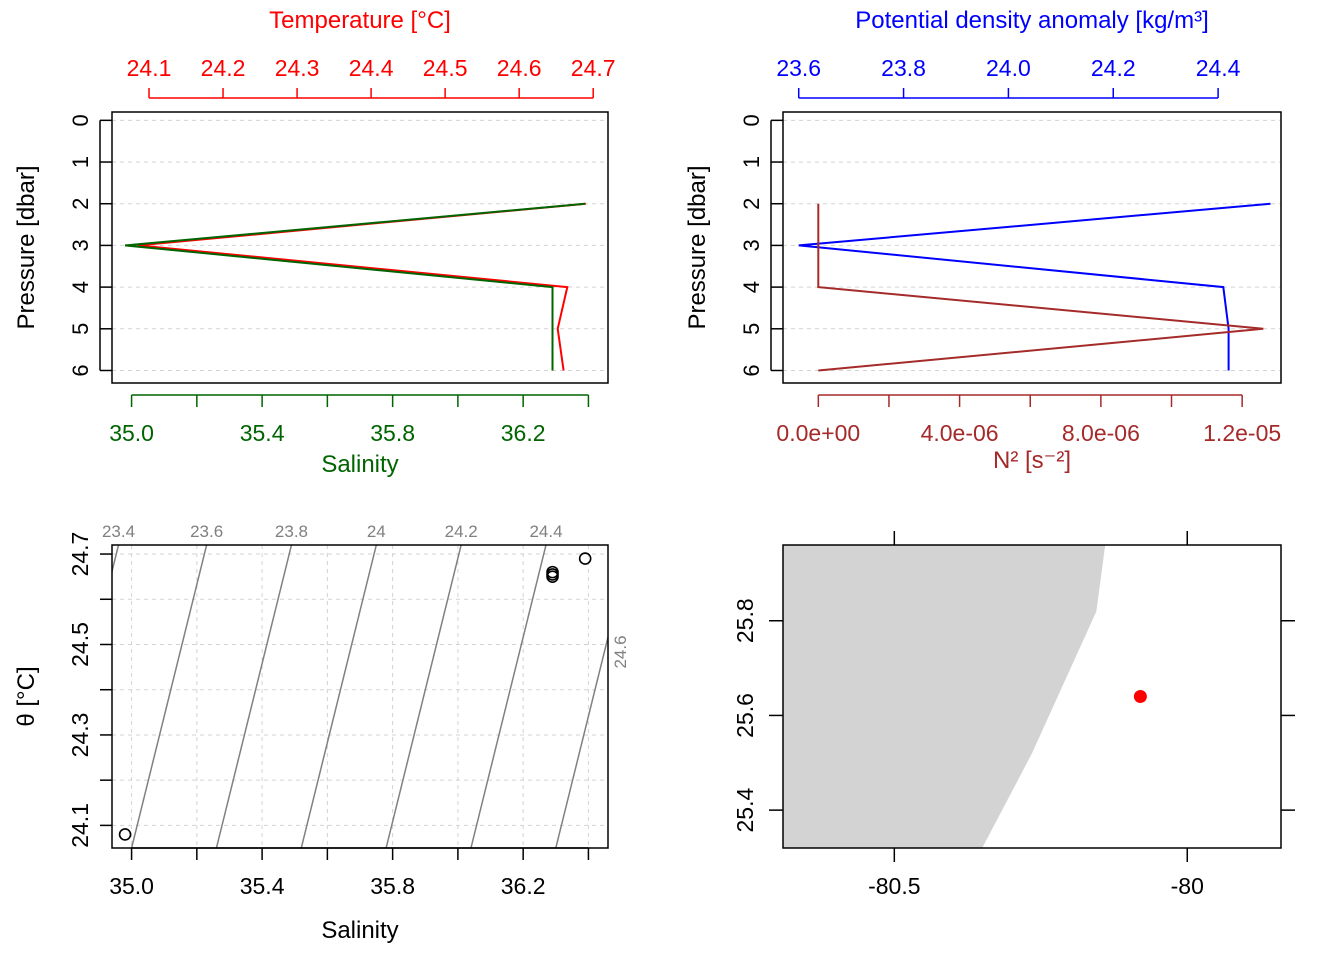 The height and width of the screenshot is (960, 1344). Describe the element at coordinates (80, 329) in the screenshot. I see `ts-profile-pressure-tick-label: 5` at that location.